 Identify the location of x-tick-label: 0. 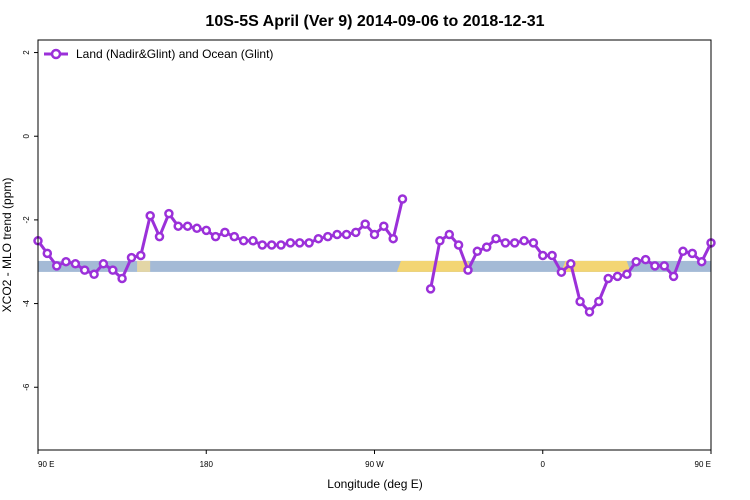
(543, 464).